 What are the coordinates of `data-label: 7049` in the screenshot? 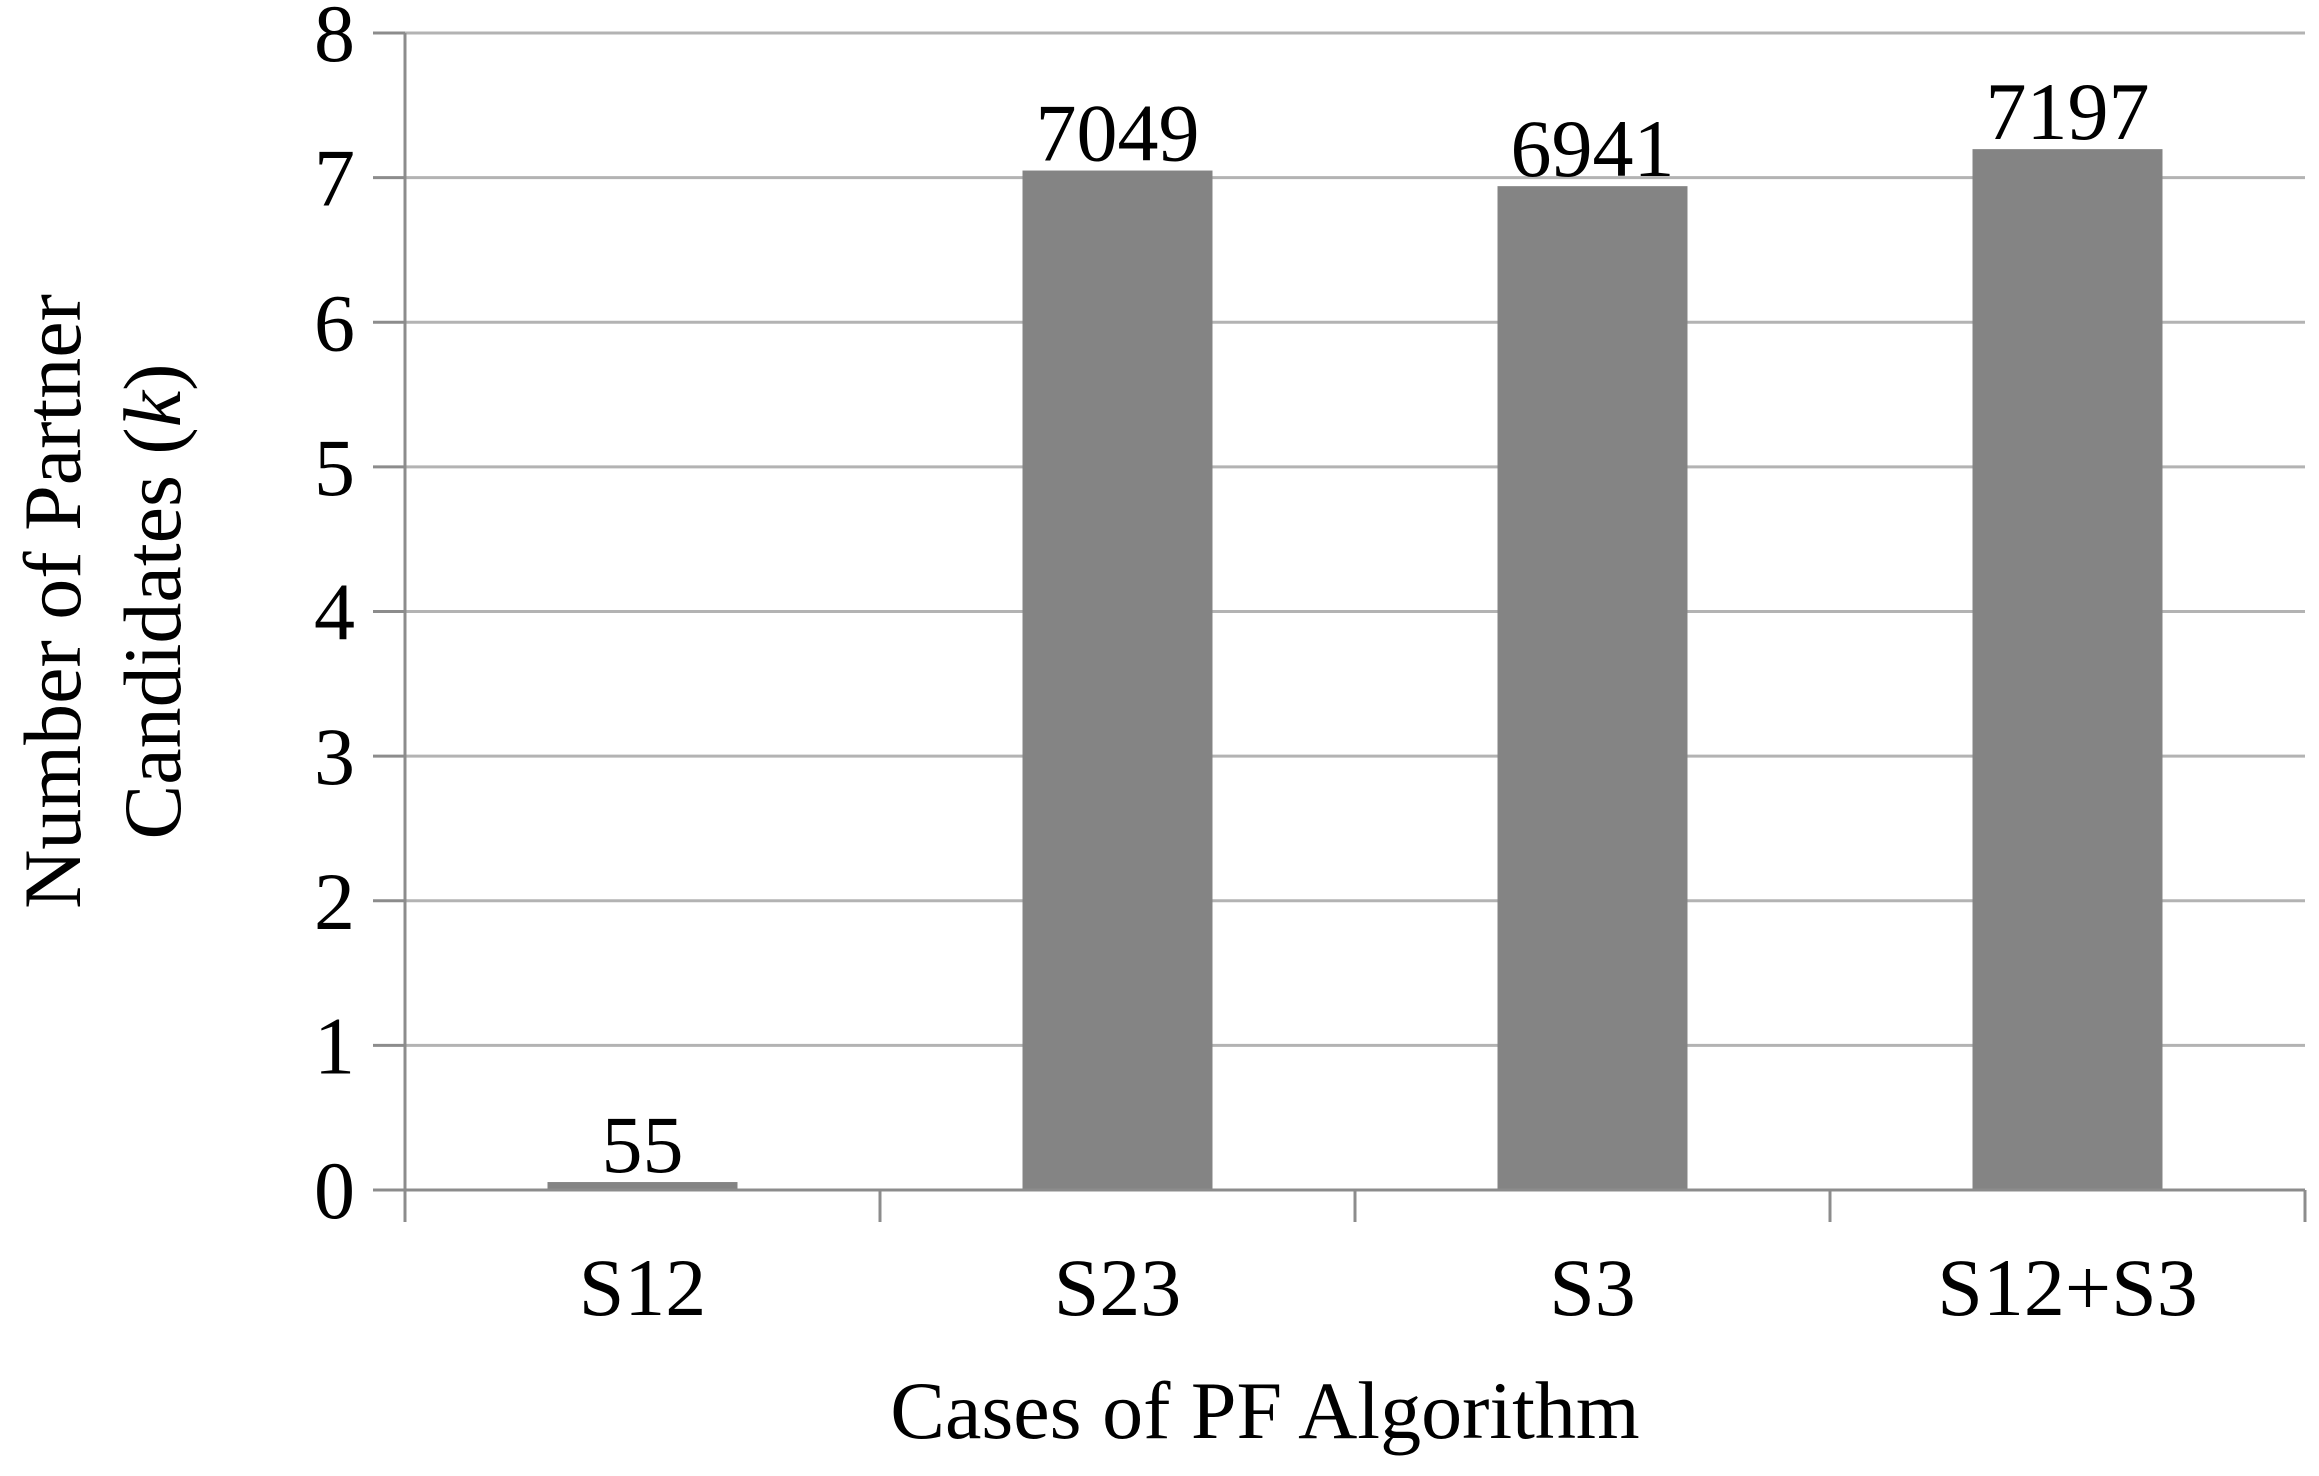 It's located at (1118, 133).